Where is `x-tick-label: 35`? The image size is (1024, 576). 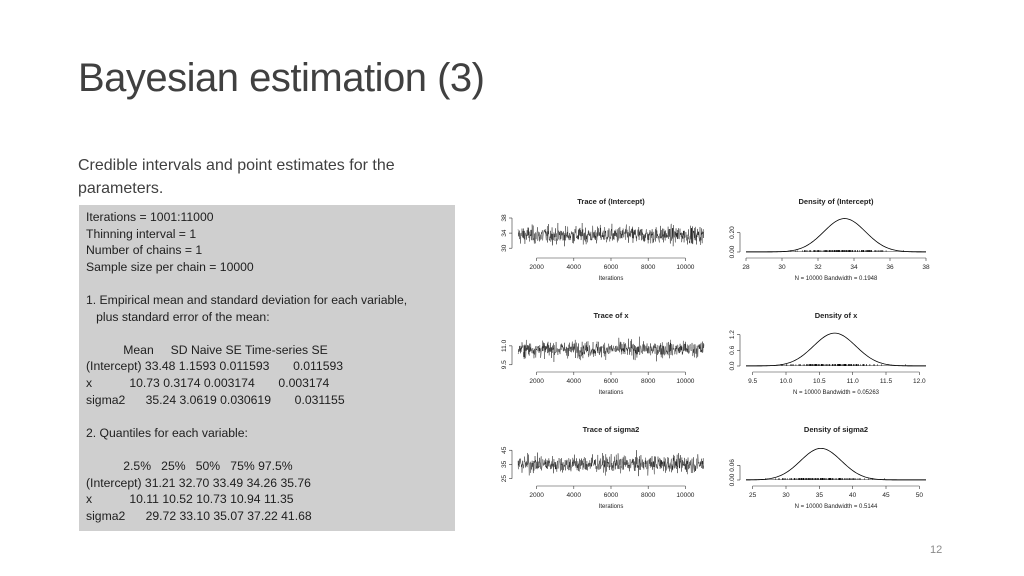
x-tick-label: 35 is located at coordinates (820, 495).